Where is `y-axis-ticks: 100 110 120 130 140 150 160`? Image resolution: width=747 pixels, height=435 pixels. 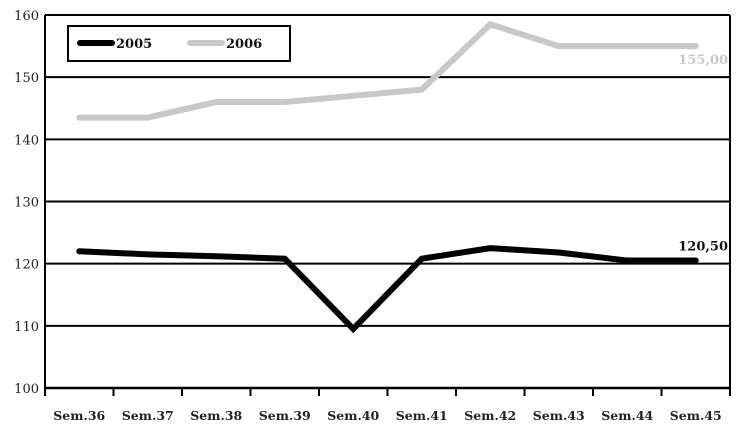
y-axis-ticks: 100 110 120 130 140 150 160 is located at coordinates (26, 203).